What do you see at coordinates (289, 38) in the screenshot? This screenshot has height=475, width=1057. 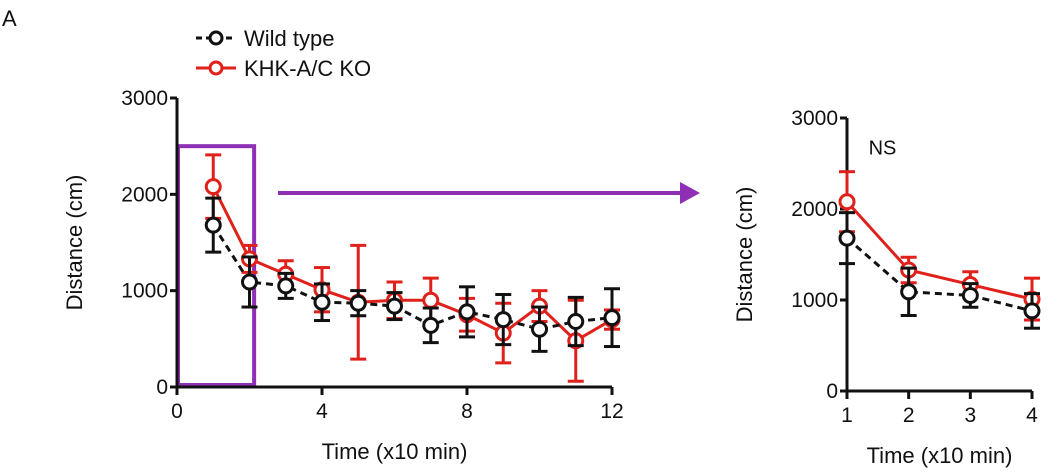 I see `legend-label: Wild type` at bounding box center [289, 38].